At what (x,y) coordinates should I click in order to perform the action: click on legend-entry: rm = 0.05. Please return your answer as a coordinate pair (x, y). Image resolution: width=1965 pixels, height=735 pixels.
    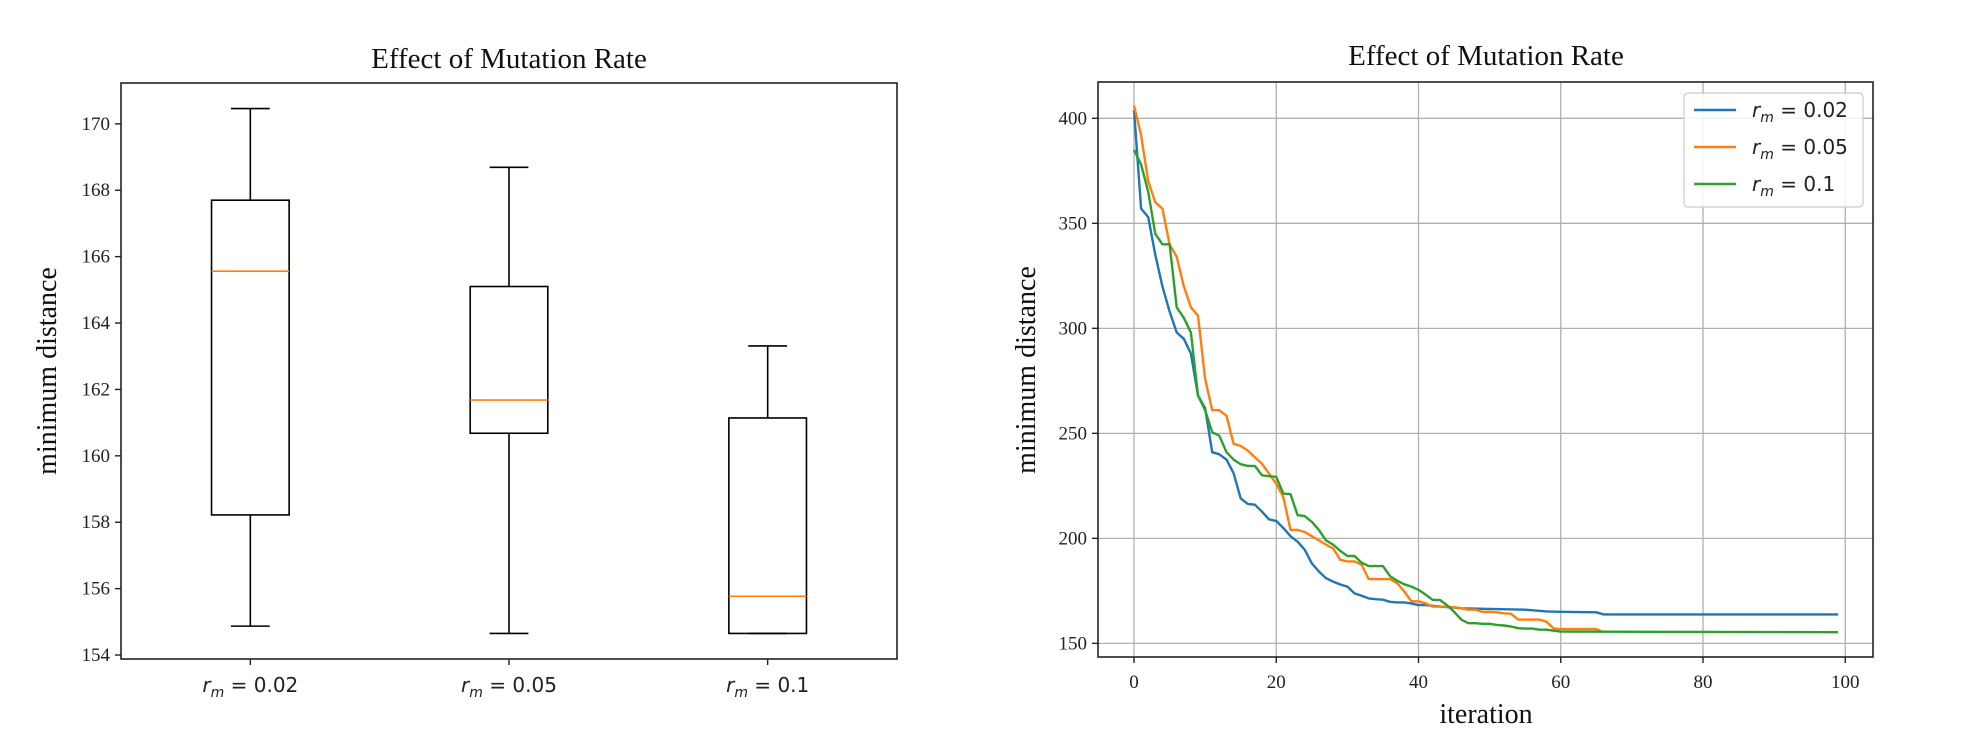
    Looking at the image, I should click on (1771, 149).